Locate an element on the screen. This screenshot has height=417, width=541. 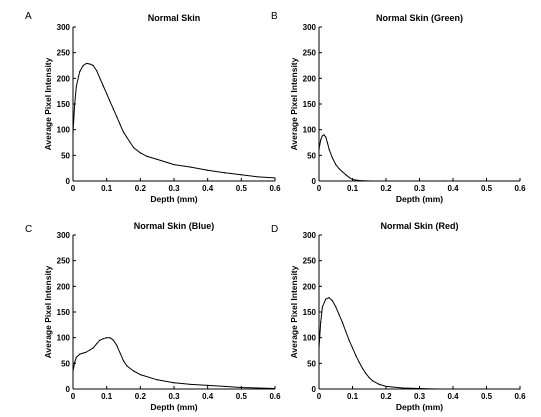
y-tick-label: 250 is located at coordinates (310, 53).